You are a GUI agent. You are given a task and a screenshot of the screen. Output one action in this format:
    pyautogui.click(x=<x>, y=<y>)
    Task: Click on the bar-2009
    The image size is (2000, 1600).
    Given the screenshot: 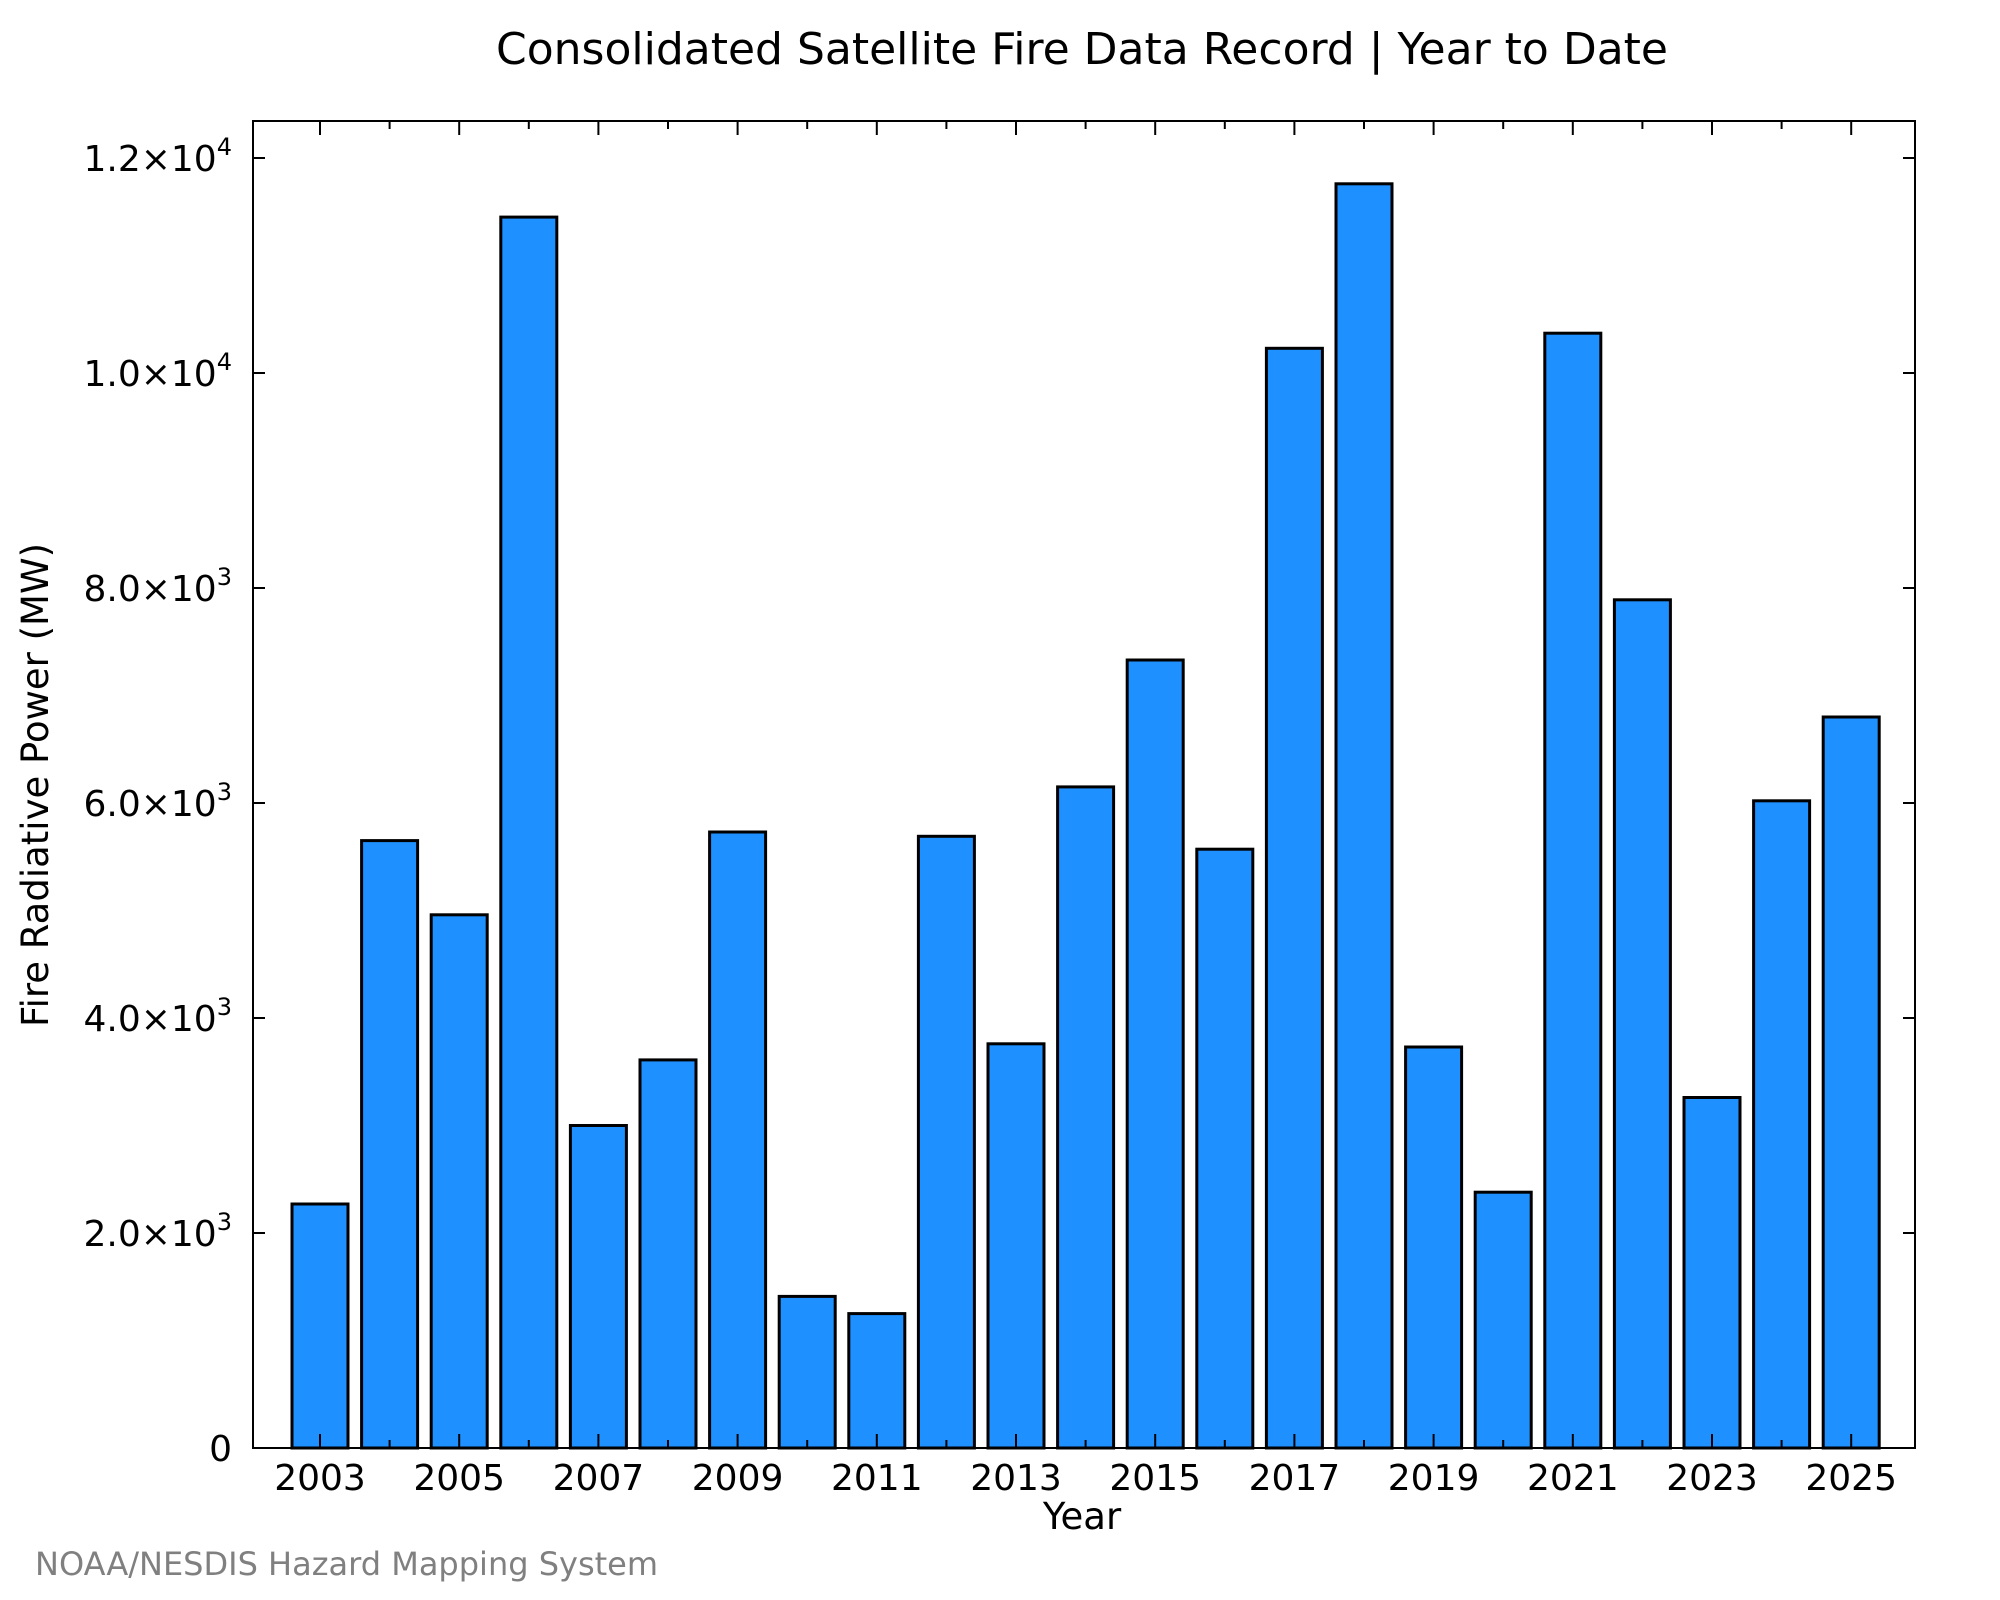 What is the action you would take?
    pyautogui.click(x=738, y=1140)
    